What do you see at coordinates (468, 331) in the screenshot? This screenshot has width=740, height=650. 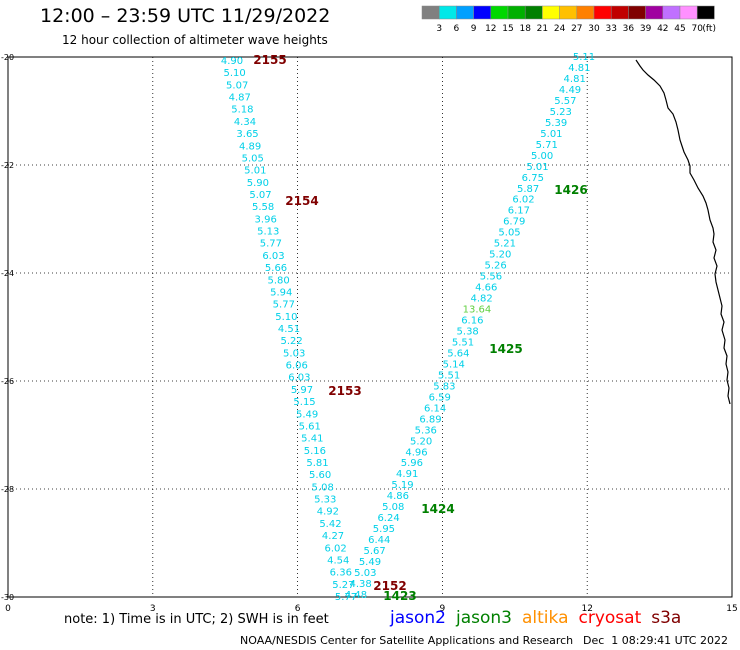 I see `right-track-value: 5.38` at bounding box center [468, 331].